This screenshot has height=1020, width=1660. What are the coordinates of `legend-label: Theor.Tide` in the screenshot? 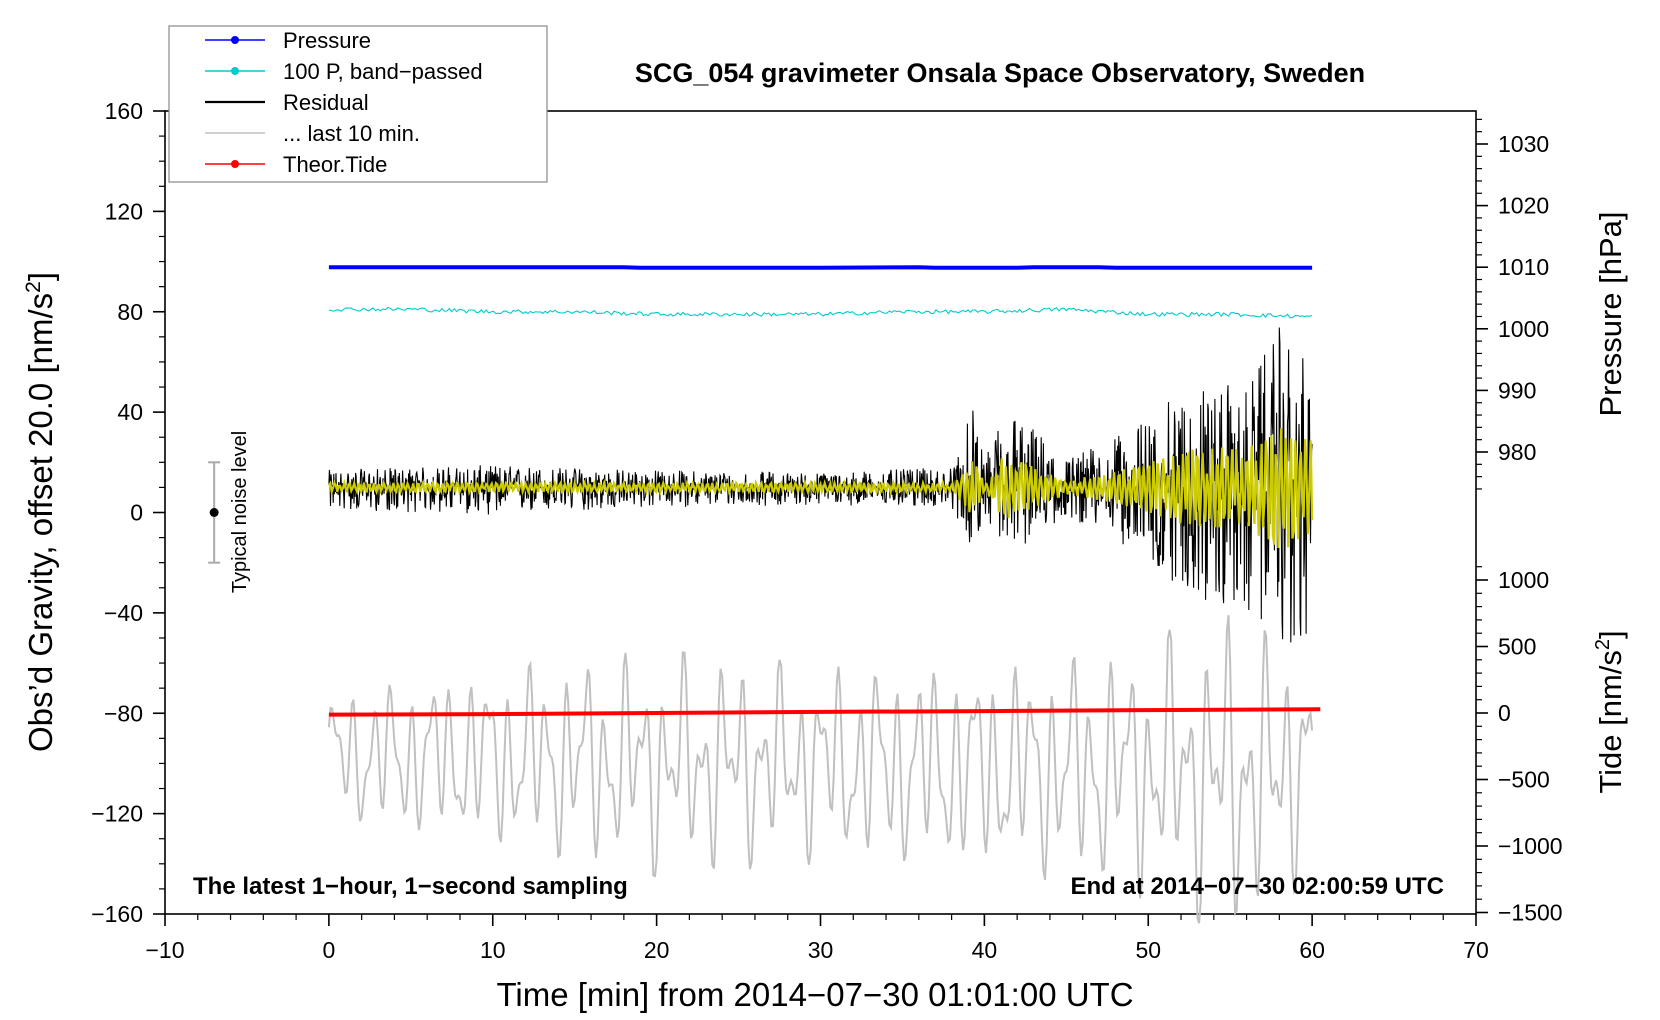 It's located at (335, 164).